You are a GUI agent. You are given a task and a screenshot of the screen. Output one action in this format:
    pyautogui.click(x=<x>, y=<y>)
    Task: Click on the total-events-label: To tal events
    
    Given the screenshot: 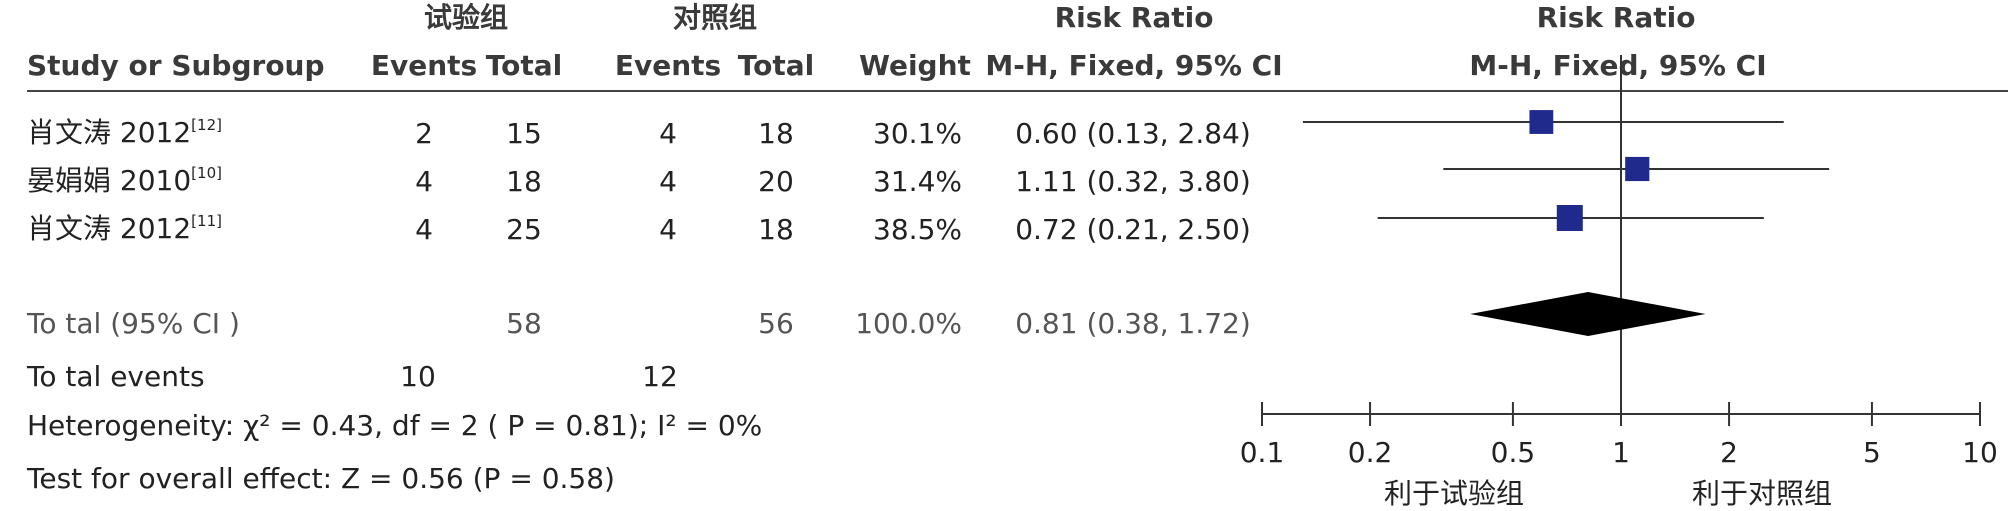 What is the action you would take?
    pyautogui.click(x=116, y=376)
    